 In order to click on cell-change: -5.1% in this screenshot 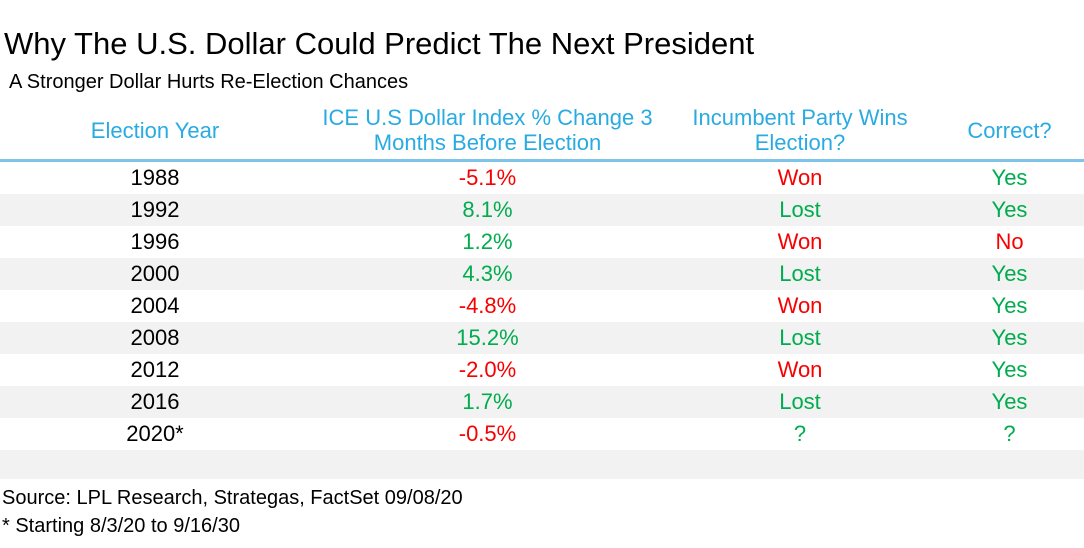, I will do `click(487, 177)`.